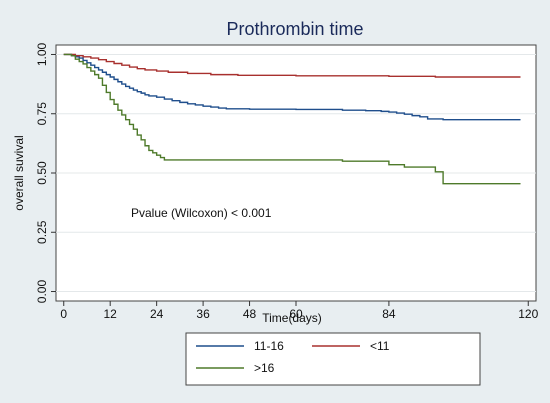 This screenshot has width=550, height=403. I want to click on x-tick-label: 84, so click(389, 314).